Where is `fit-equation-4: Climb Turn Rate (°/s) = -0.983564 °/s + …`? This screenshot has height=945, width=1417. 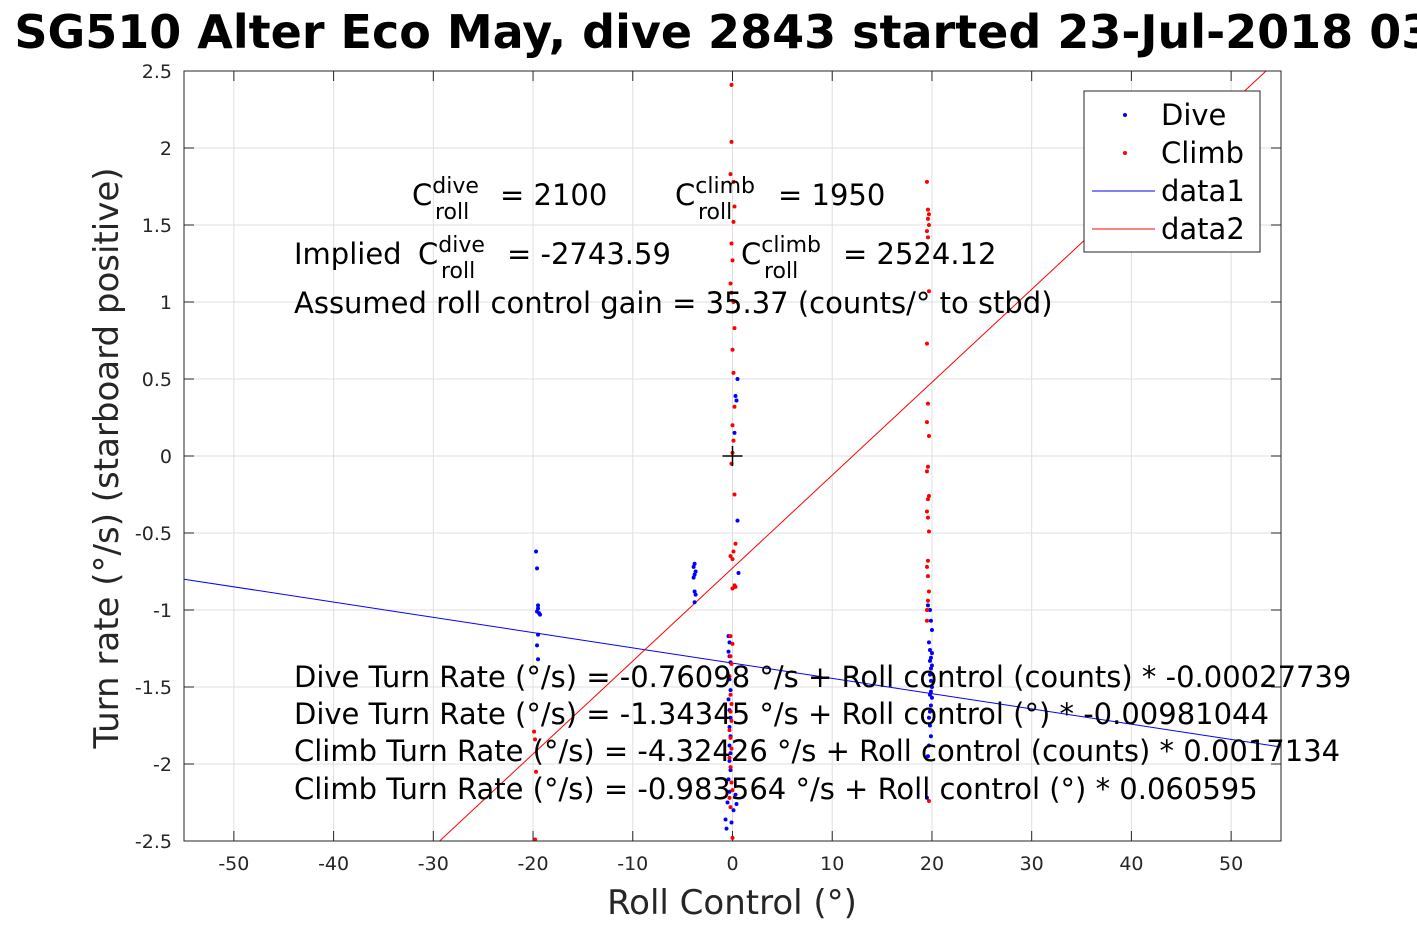 fit-equation-4: Climb Turn Rate (°/s) = -0.983564 °/s + … is located at coordinates (776, 789).